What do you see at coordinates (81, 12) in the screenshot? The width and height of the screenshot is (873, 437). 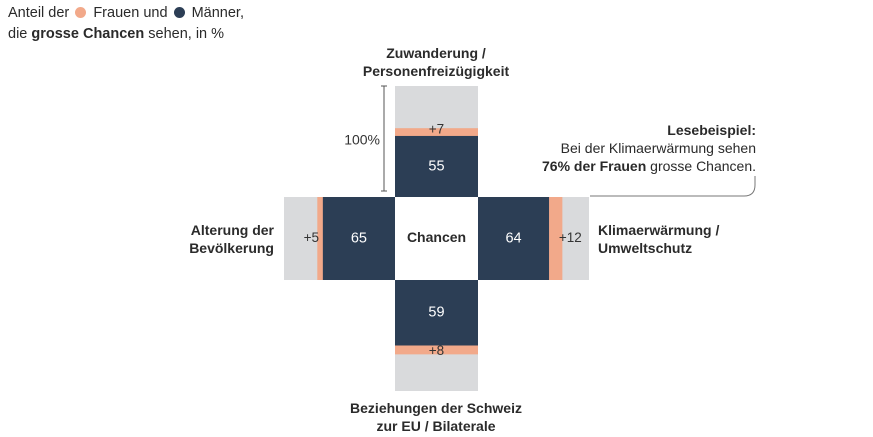 I see `women-dot-icon` at bounding box center [81, 12].